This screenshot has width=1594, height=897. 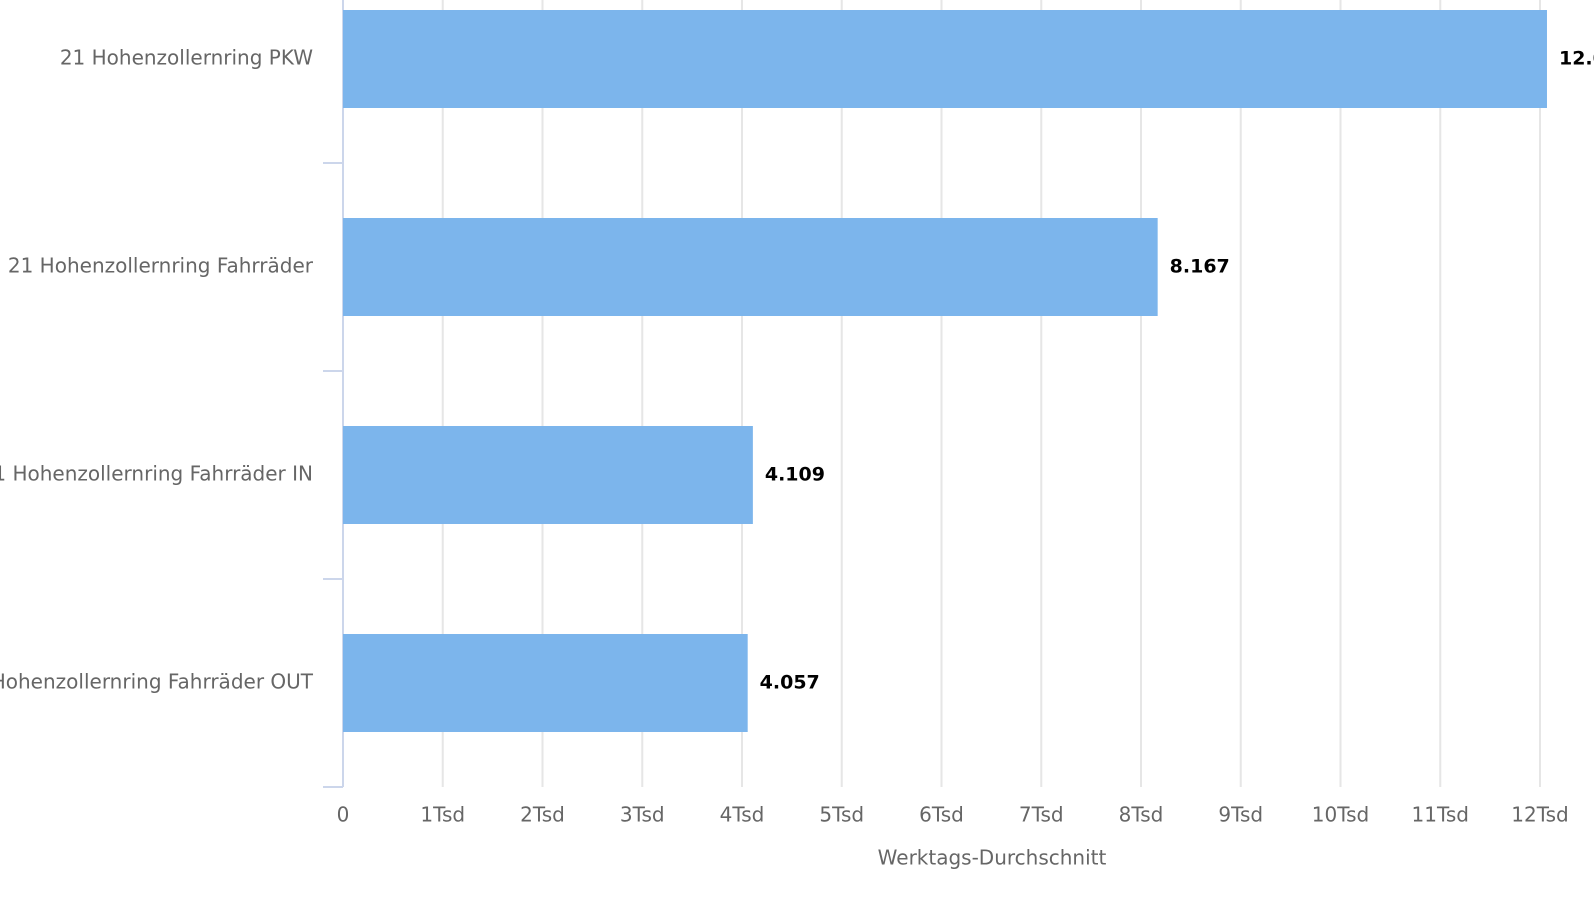 I want to click on x-tick-label: 8Tsd, so click(x=1141, y=815).